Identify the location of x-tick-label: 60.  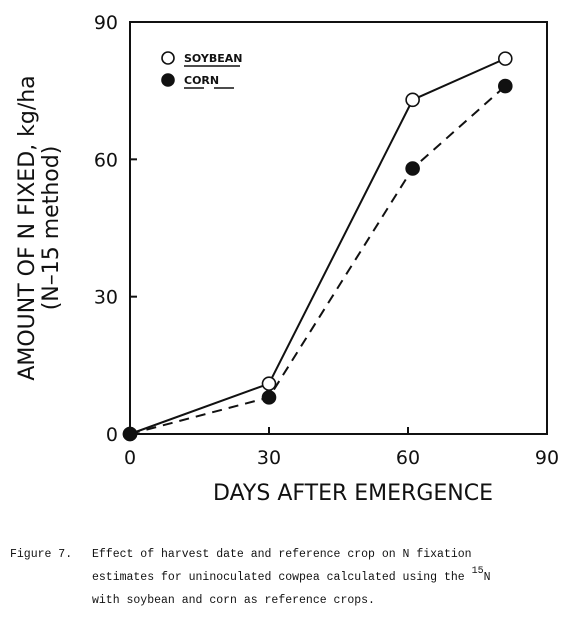
(408, 458).